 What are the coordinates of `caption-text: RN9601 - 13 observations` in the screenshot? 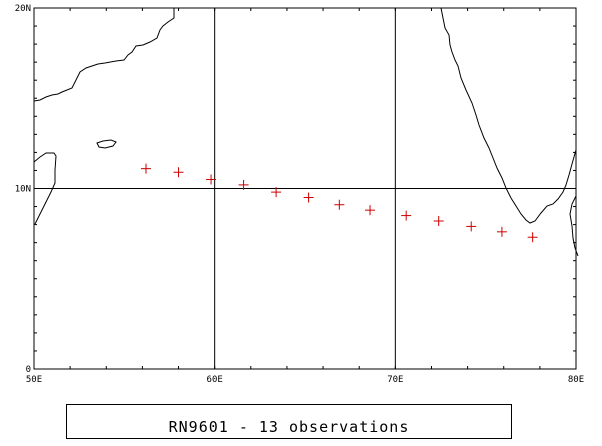 It's located at (289, 426).